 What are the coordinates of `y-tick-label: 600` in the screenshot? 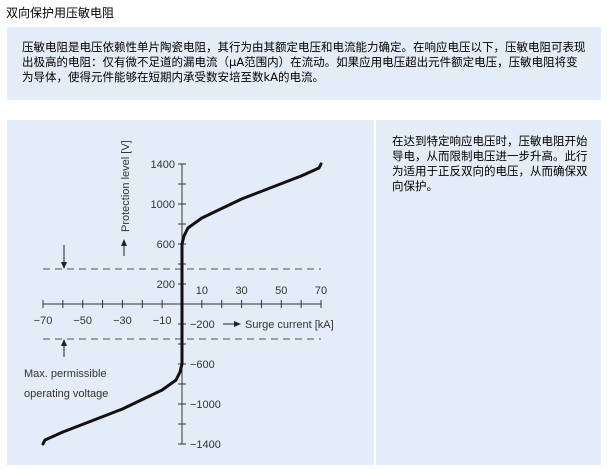 It's located at (166, 245).